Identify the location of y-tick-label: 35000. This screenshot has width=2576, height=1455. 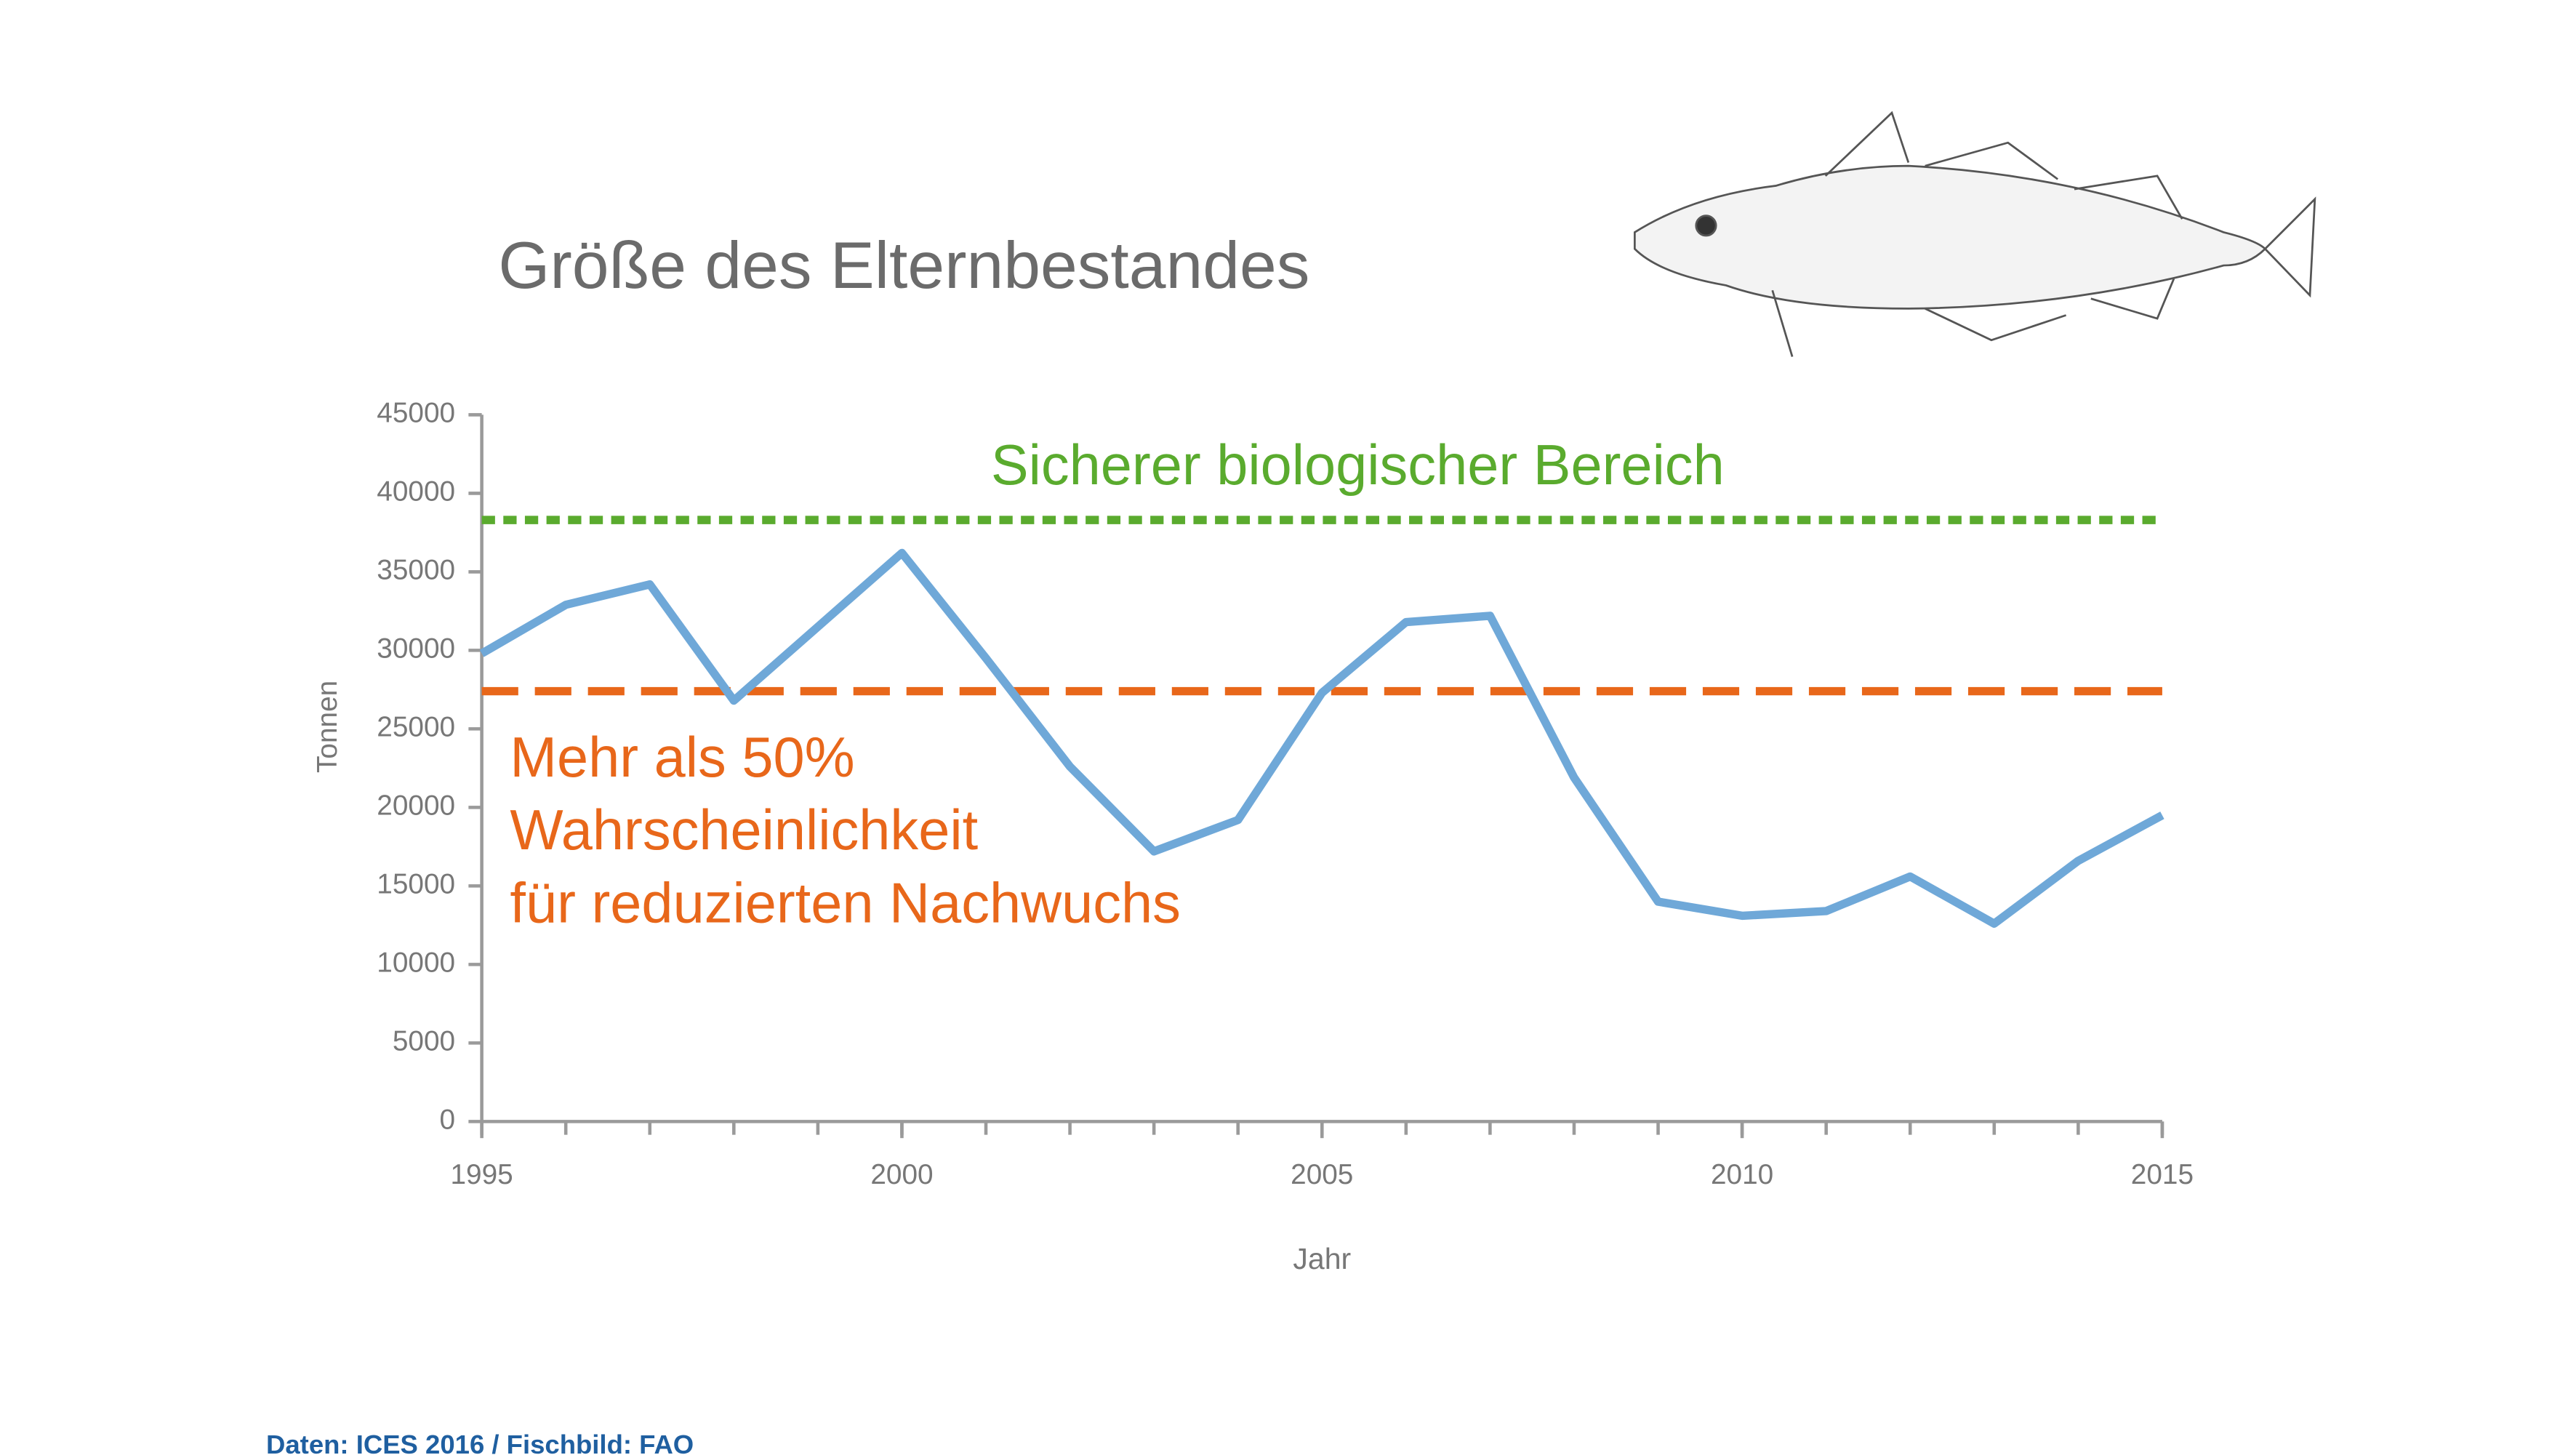
(416, 570).